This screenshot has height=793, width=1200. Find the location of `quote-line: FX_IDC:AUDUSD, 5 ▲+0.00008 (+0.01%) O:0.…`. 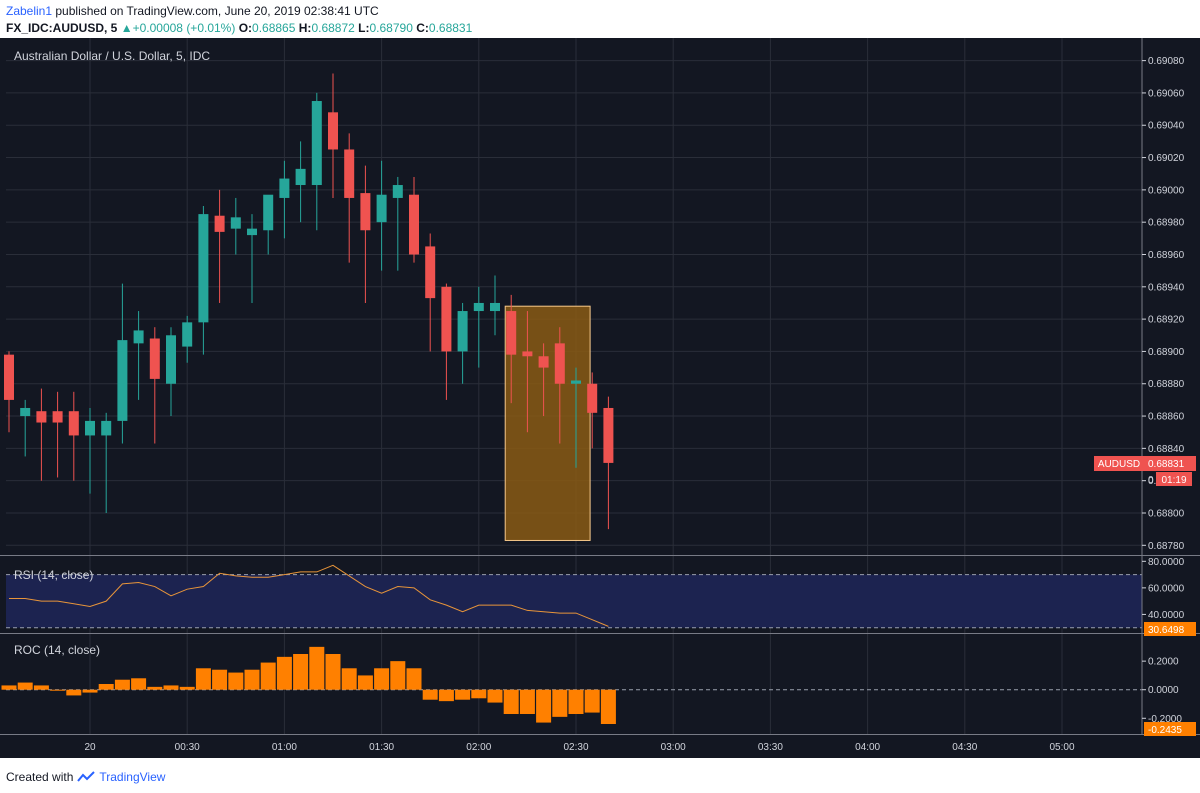

quote-line: FX_IDC:AUDUSD, 5 ▲+0.00008 (+0.01%) O:0.… is located at coordinates (239, 28).